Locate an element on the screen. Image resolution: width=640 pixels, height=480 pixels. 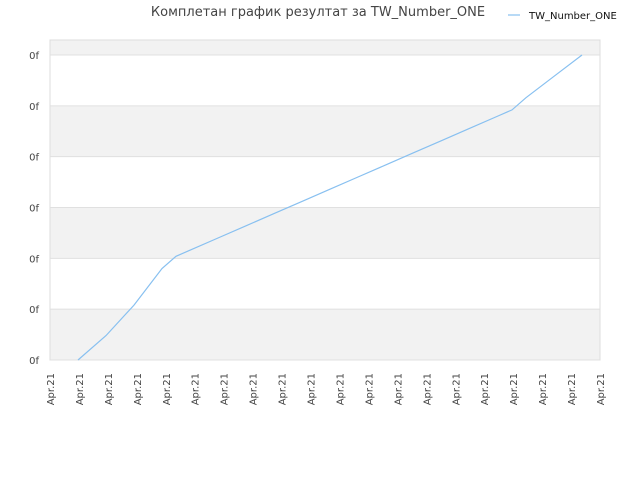
y-axis-ticks: 0f 0f 0f 0f 0f 0f 0f is located at coordinates (34, 209).